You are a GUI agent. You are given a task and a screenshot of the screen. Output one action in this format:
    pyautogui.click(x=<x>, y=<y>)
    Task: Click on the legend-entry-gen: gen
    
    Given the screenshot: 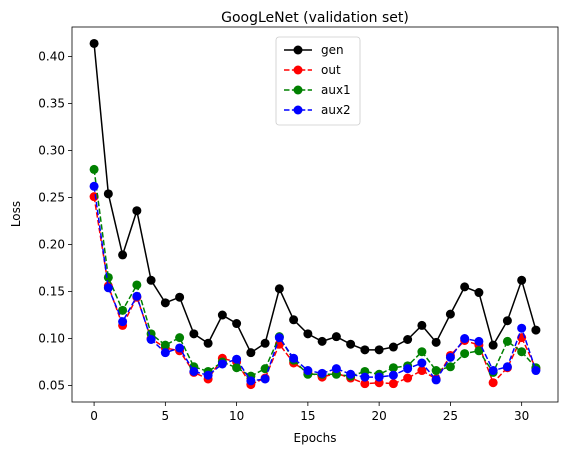 What is the action you would take?
    pyautogui.click(x=314, y=50)
    